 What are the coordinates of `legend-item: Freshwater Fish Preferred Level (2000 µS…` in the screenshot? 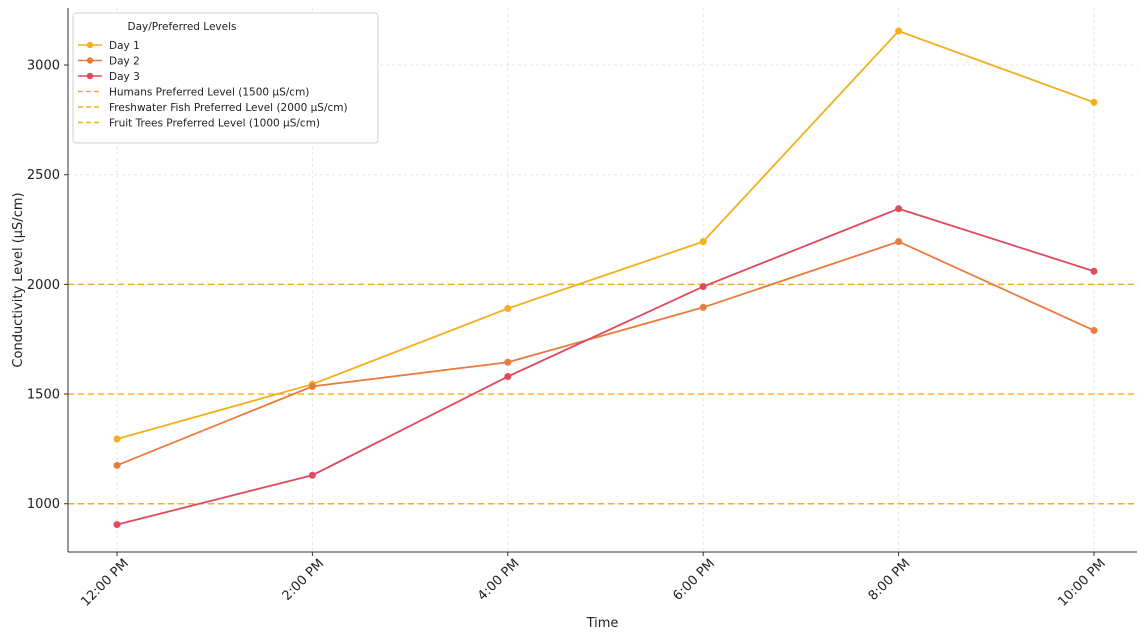 It's located at (213, 108).